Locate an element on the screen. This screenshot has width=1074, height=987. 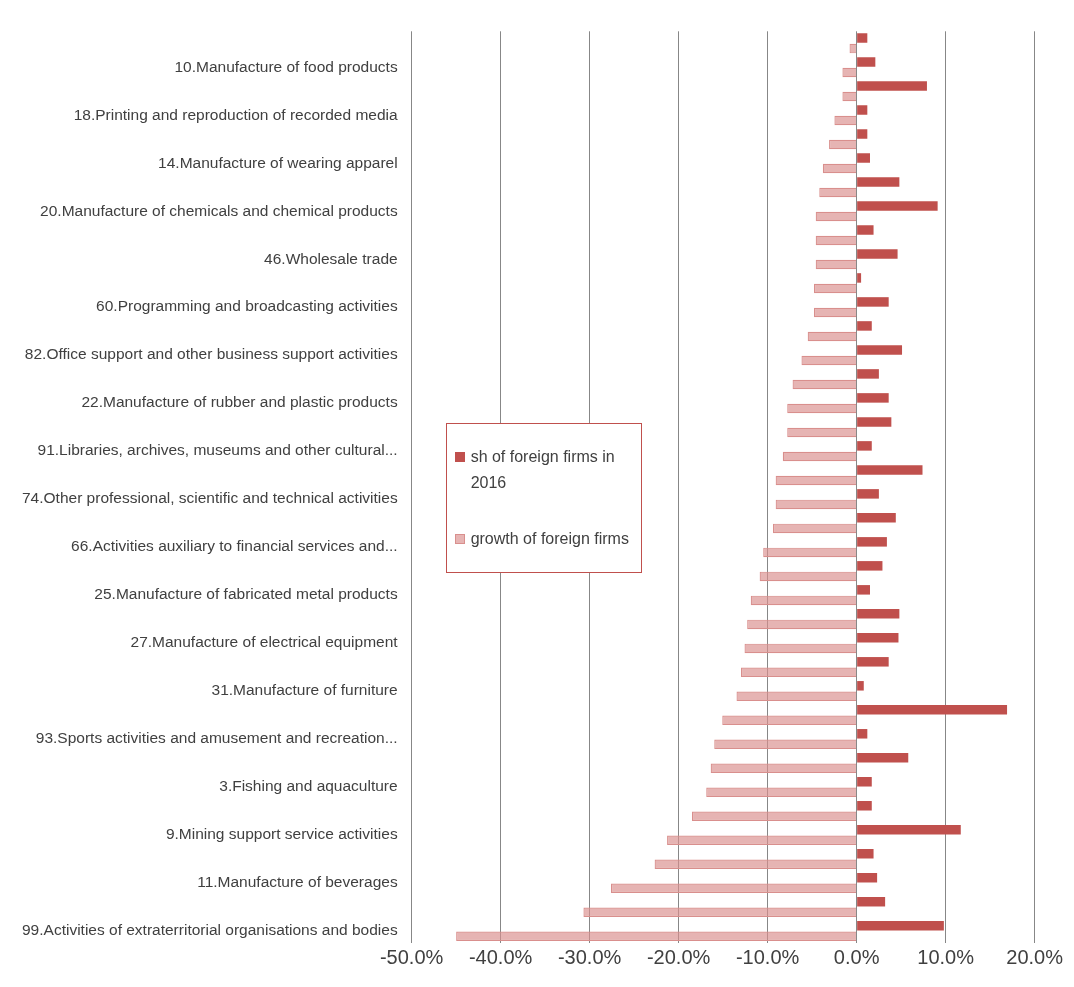
y-tick-label: 14.Manufacture of wearing apparel is located at coordinates (278, 162).